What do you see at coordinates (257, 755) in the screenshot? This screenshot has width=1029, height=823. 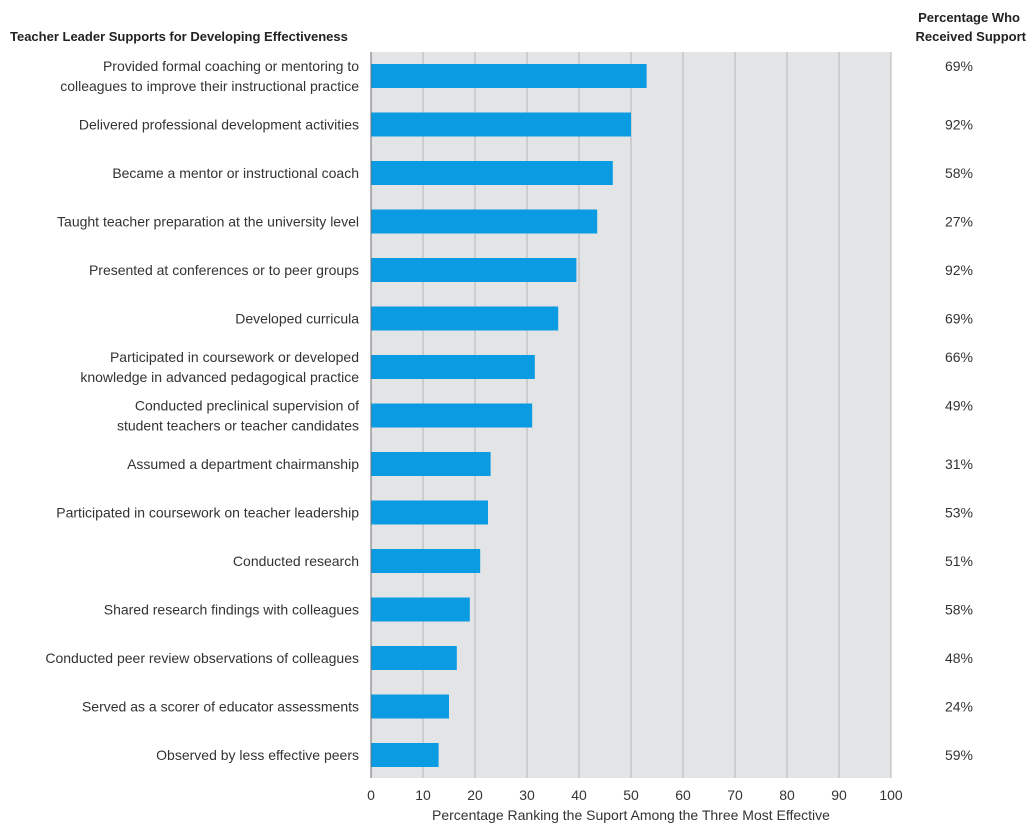 I see `category-label: Observed by less effective peers` at bounding box center [257, 755].